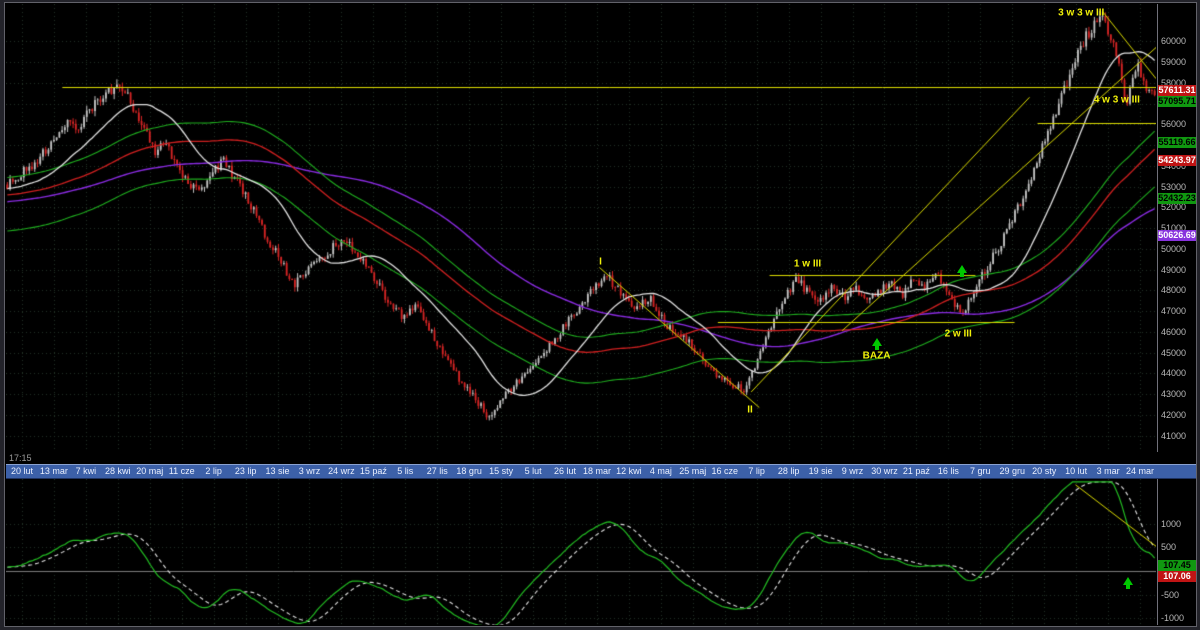 This screenshot has height=630, width=1200. Describe the element at coordinates (1174, 373) in the screenshot. I see `price-tick-label: 44000` at that location.